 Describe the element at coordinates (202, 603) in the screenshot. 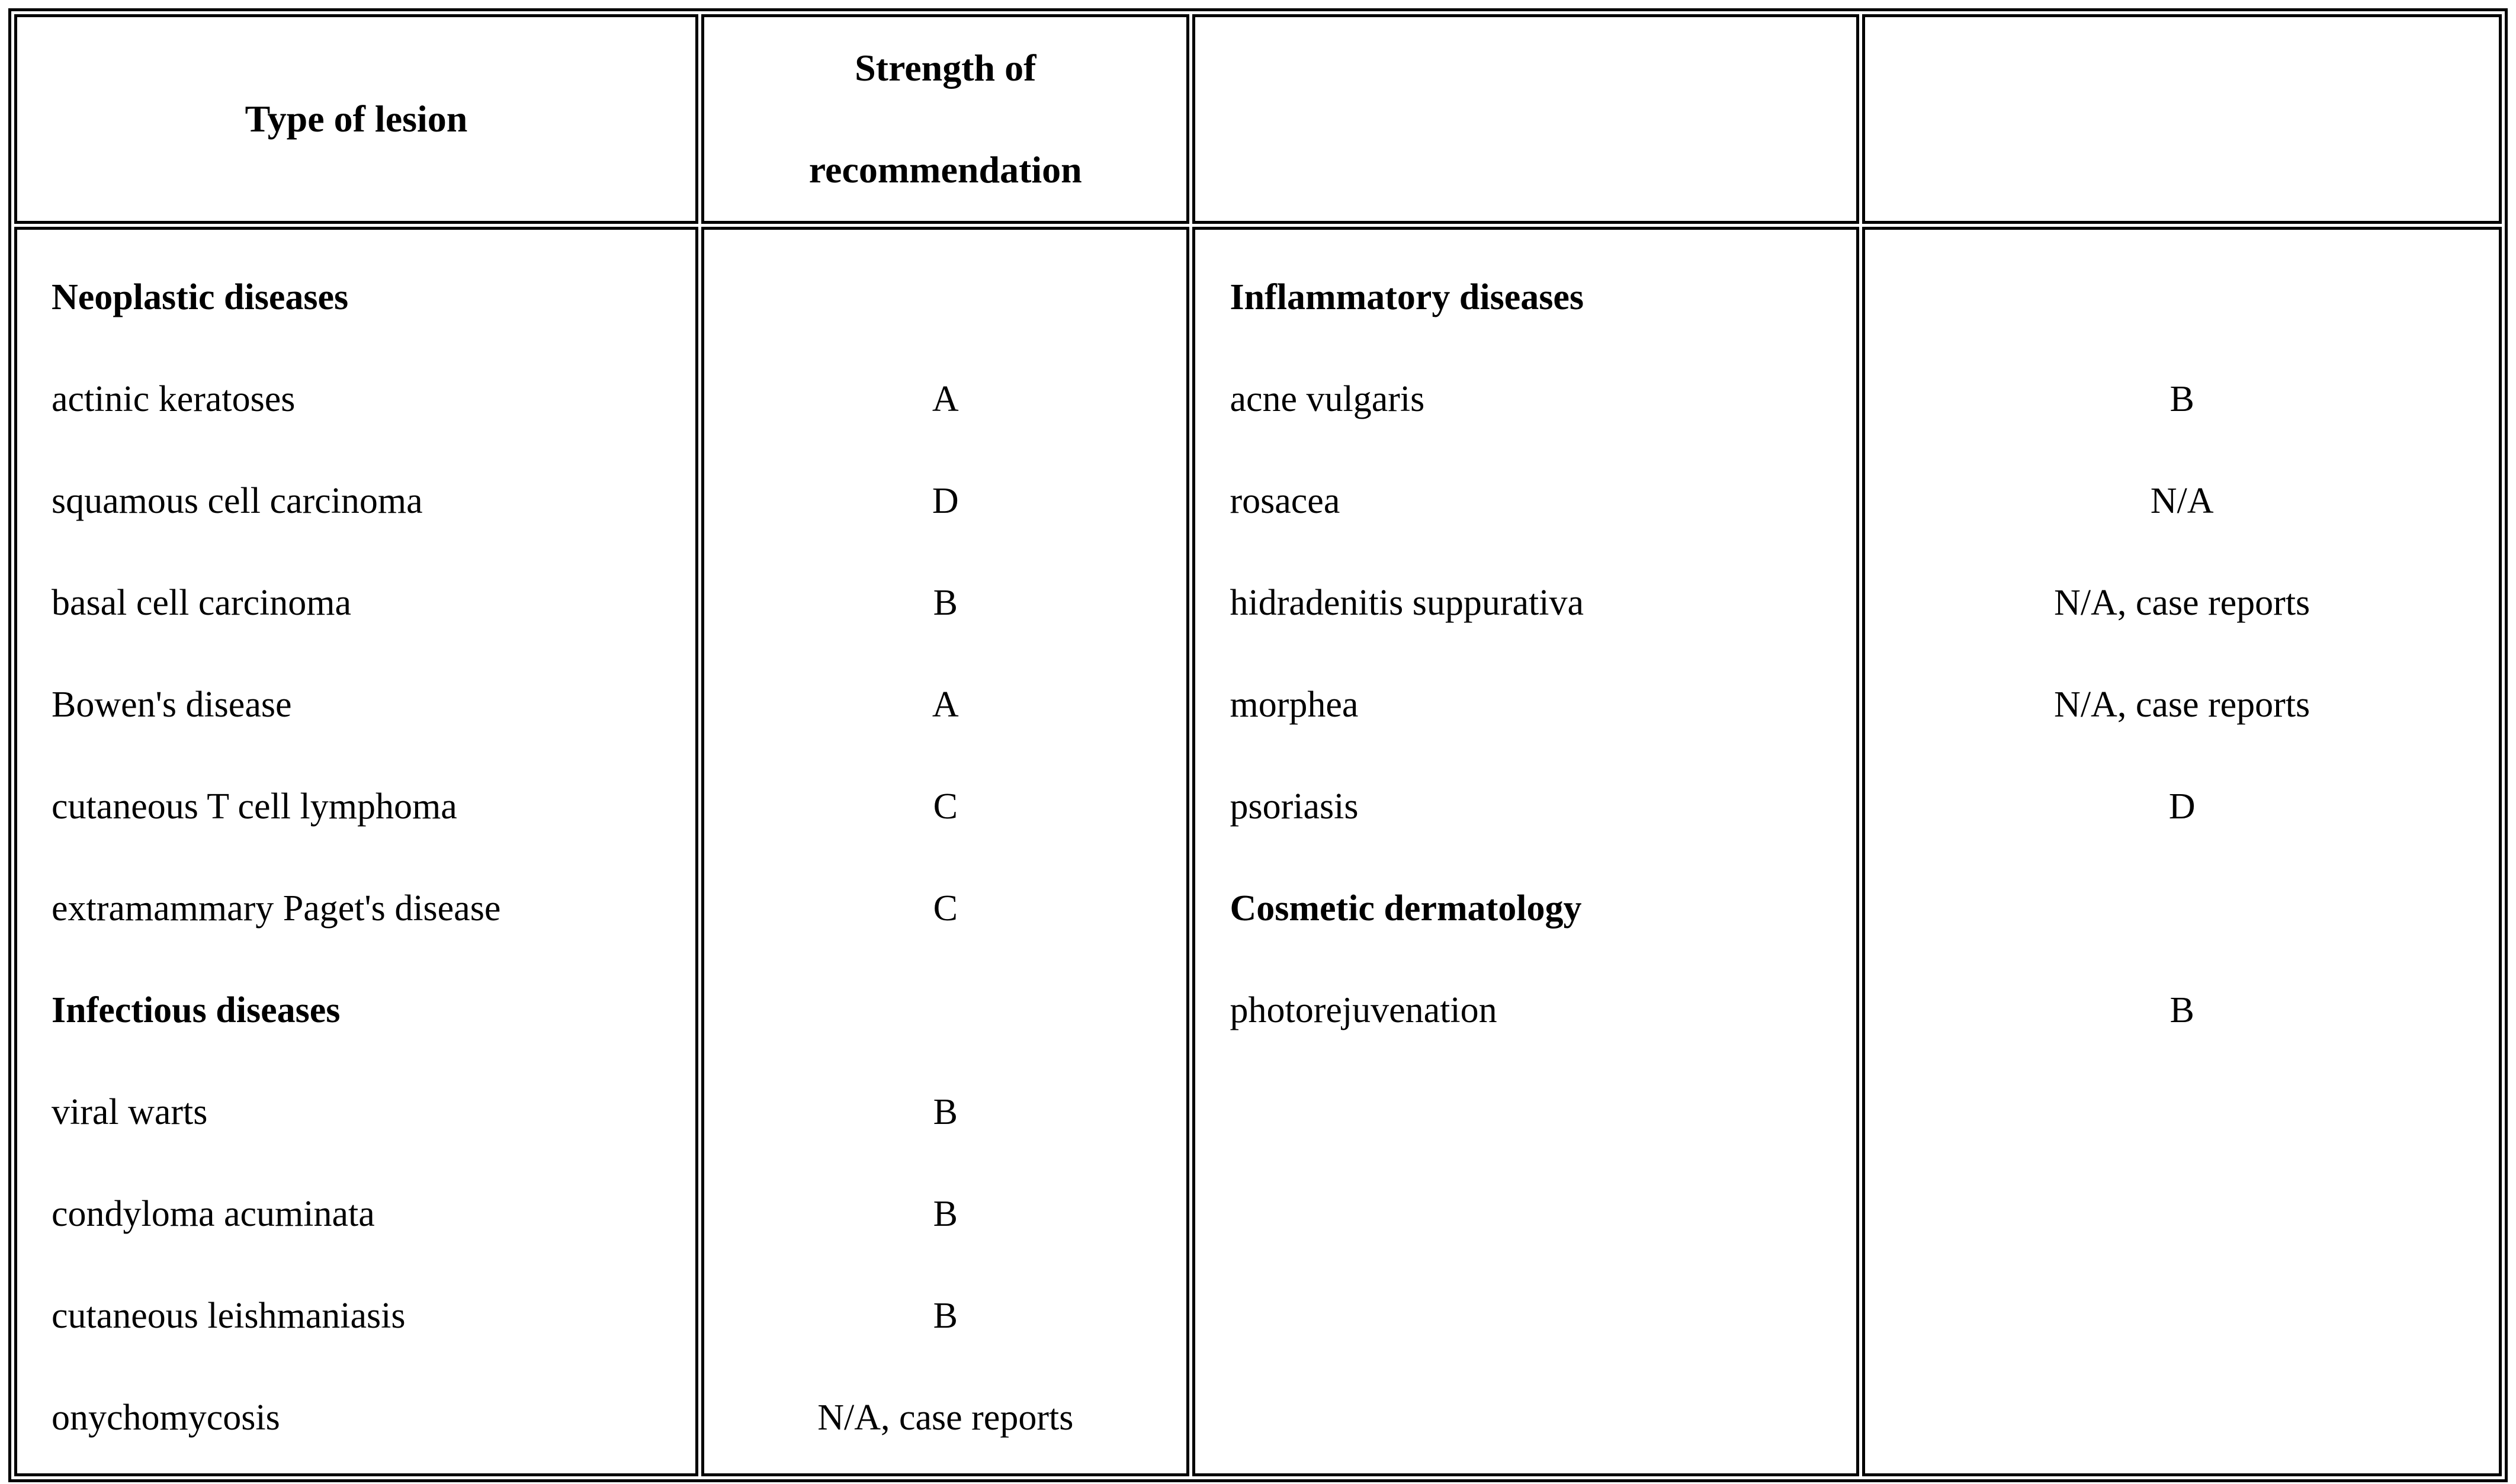

I see `lesion-name: basal cell carcinoma` at that location.